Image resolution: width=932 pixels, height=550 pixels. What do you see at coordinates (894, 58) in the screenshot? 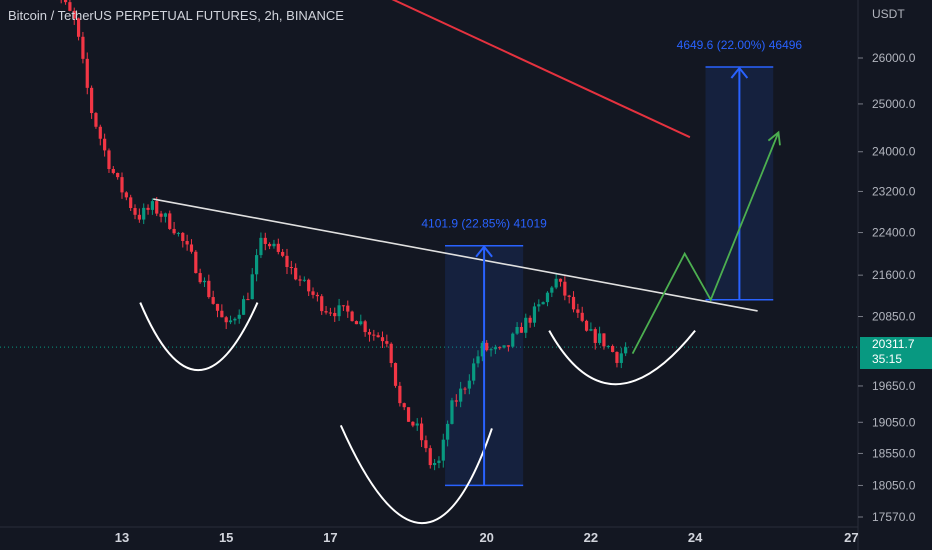
I see `price-tick-label: 26000.0` at bounding box center [894, 58].